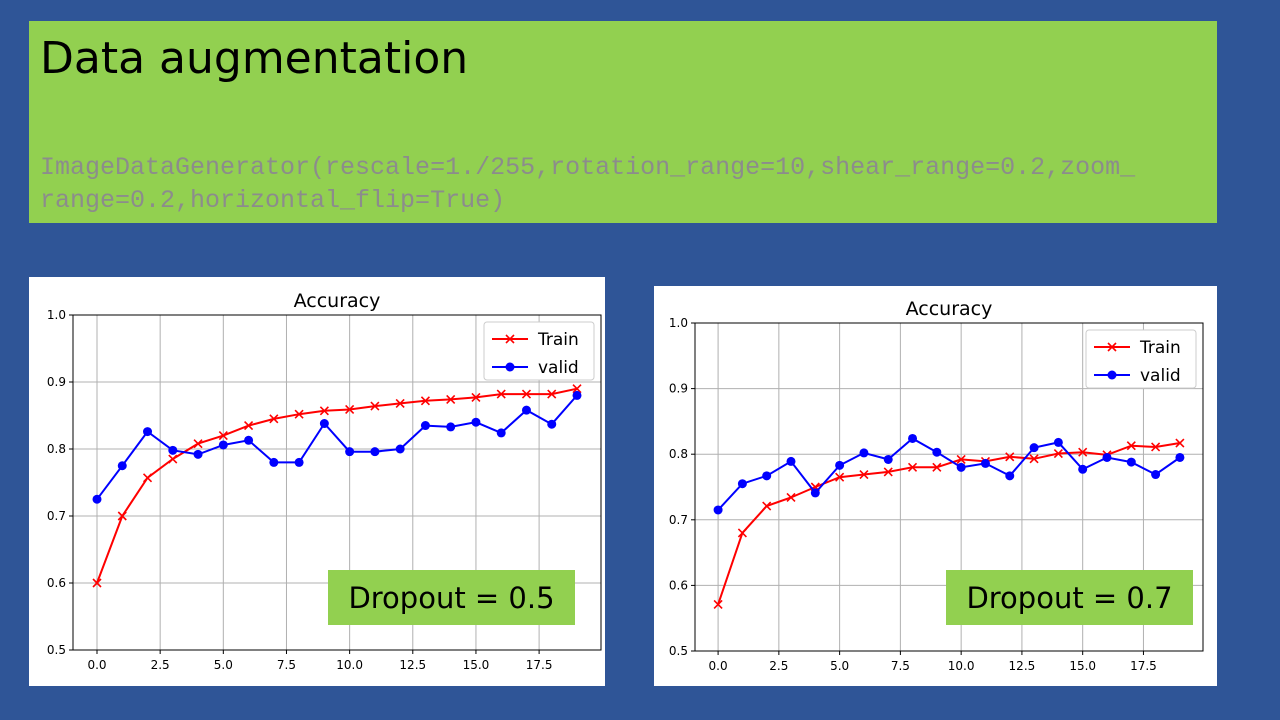  Describe the element at coordinates (949, 474) in the screenshot. I see `series-line-valid` at that location.